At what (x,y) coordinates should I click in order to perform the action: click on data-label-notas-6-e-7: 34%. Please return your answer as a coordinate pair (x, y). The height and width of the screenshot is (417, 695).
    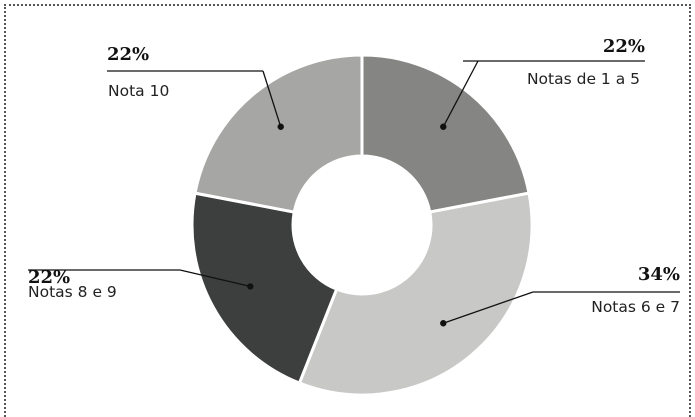
    Looking at the image, I should click on (659, 274).